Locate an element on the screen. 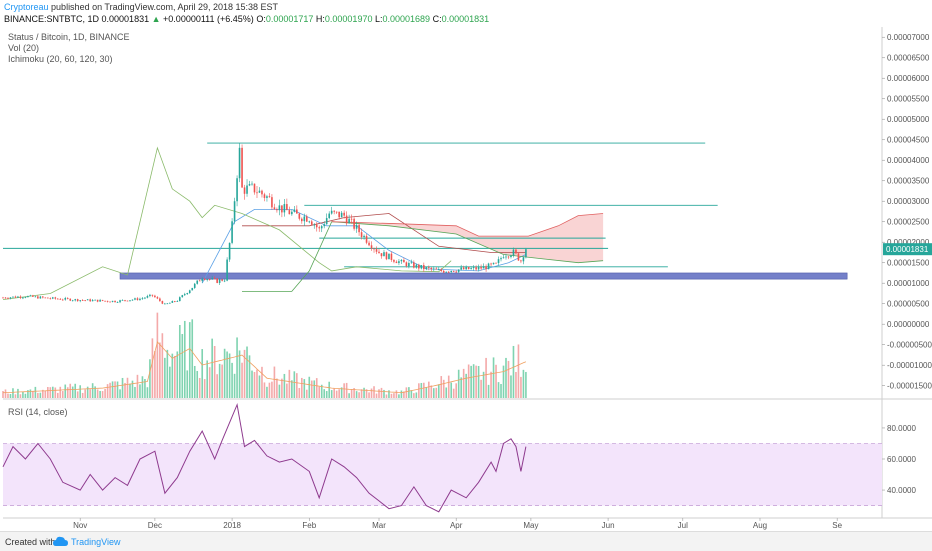  y-tick-label-3: 0.00005500 is located at coordinates (908, 99).